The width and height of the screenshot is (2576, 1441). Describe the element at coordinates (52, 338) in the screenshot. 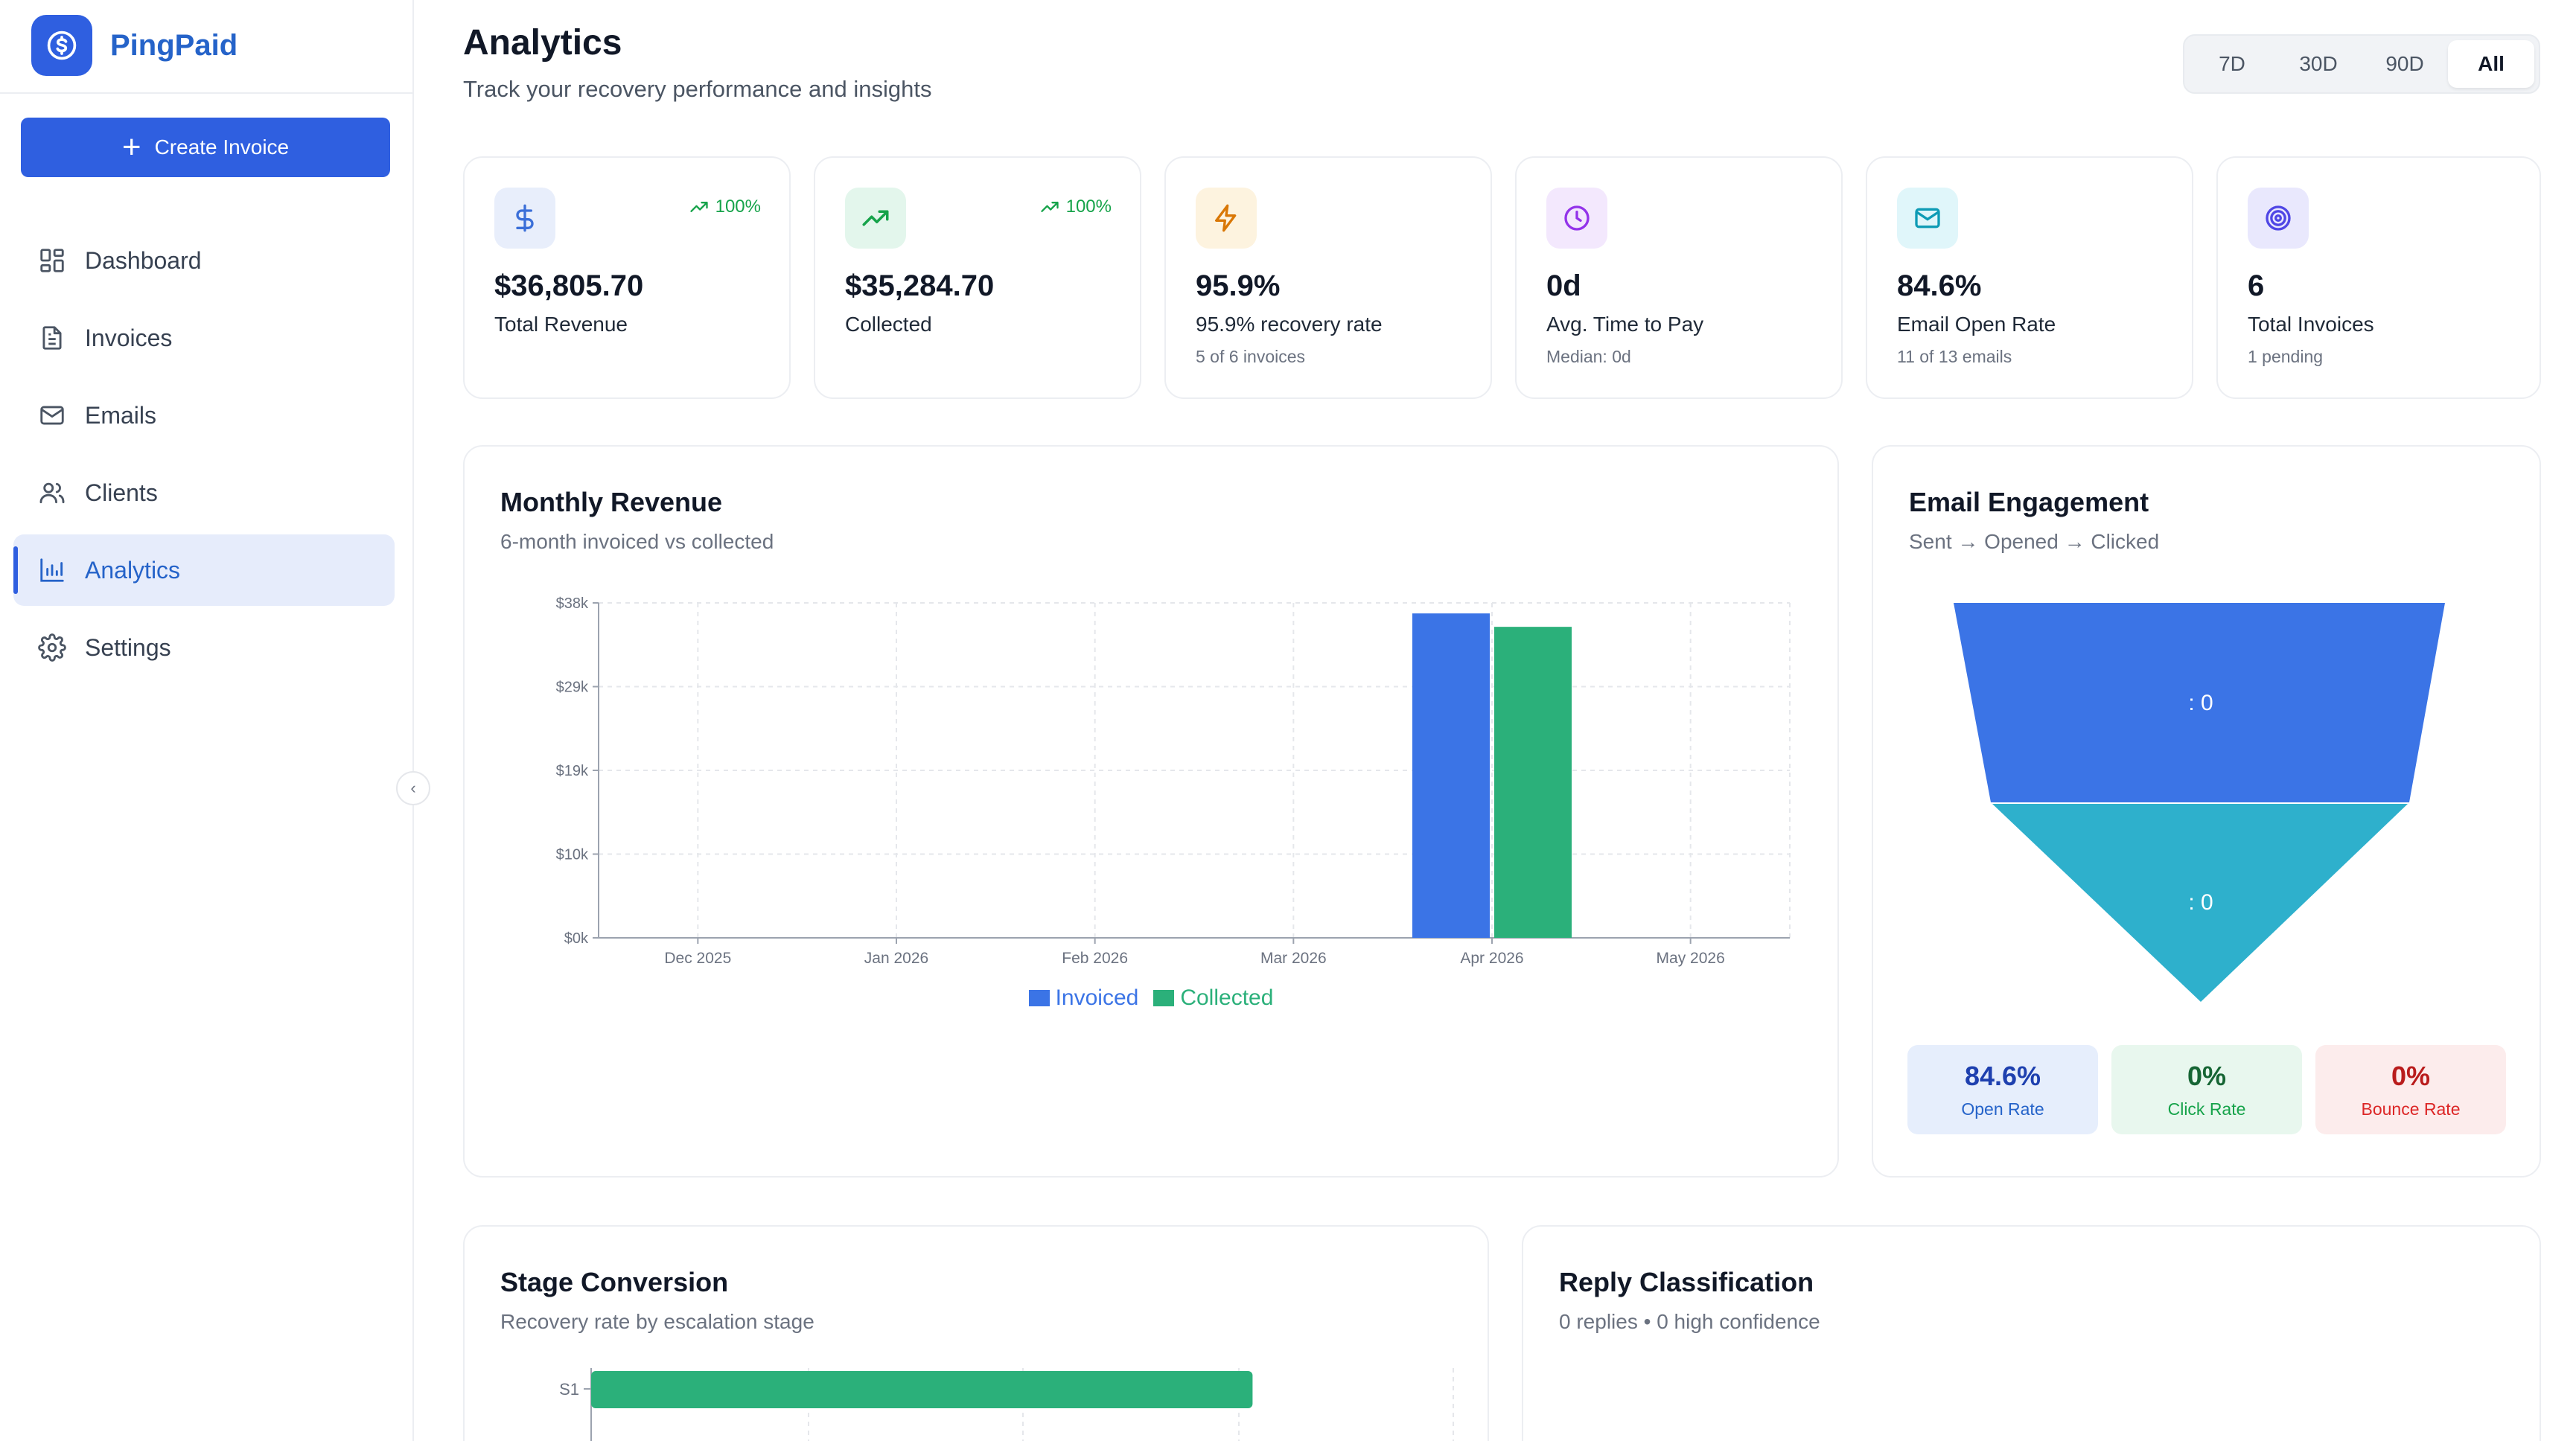

I see `file-icon` at that location.